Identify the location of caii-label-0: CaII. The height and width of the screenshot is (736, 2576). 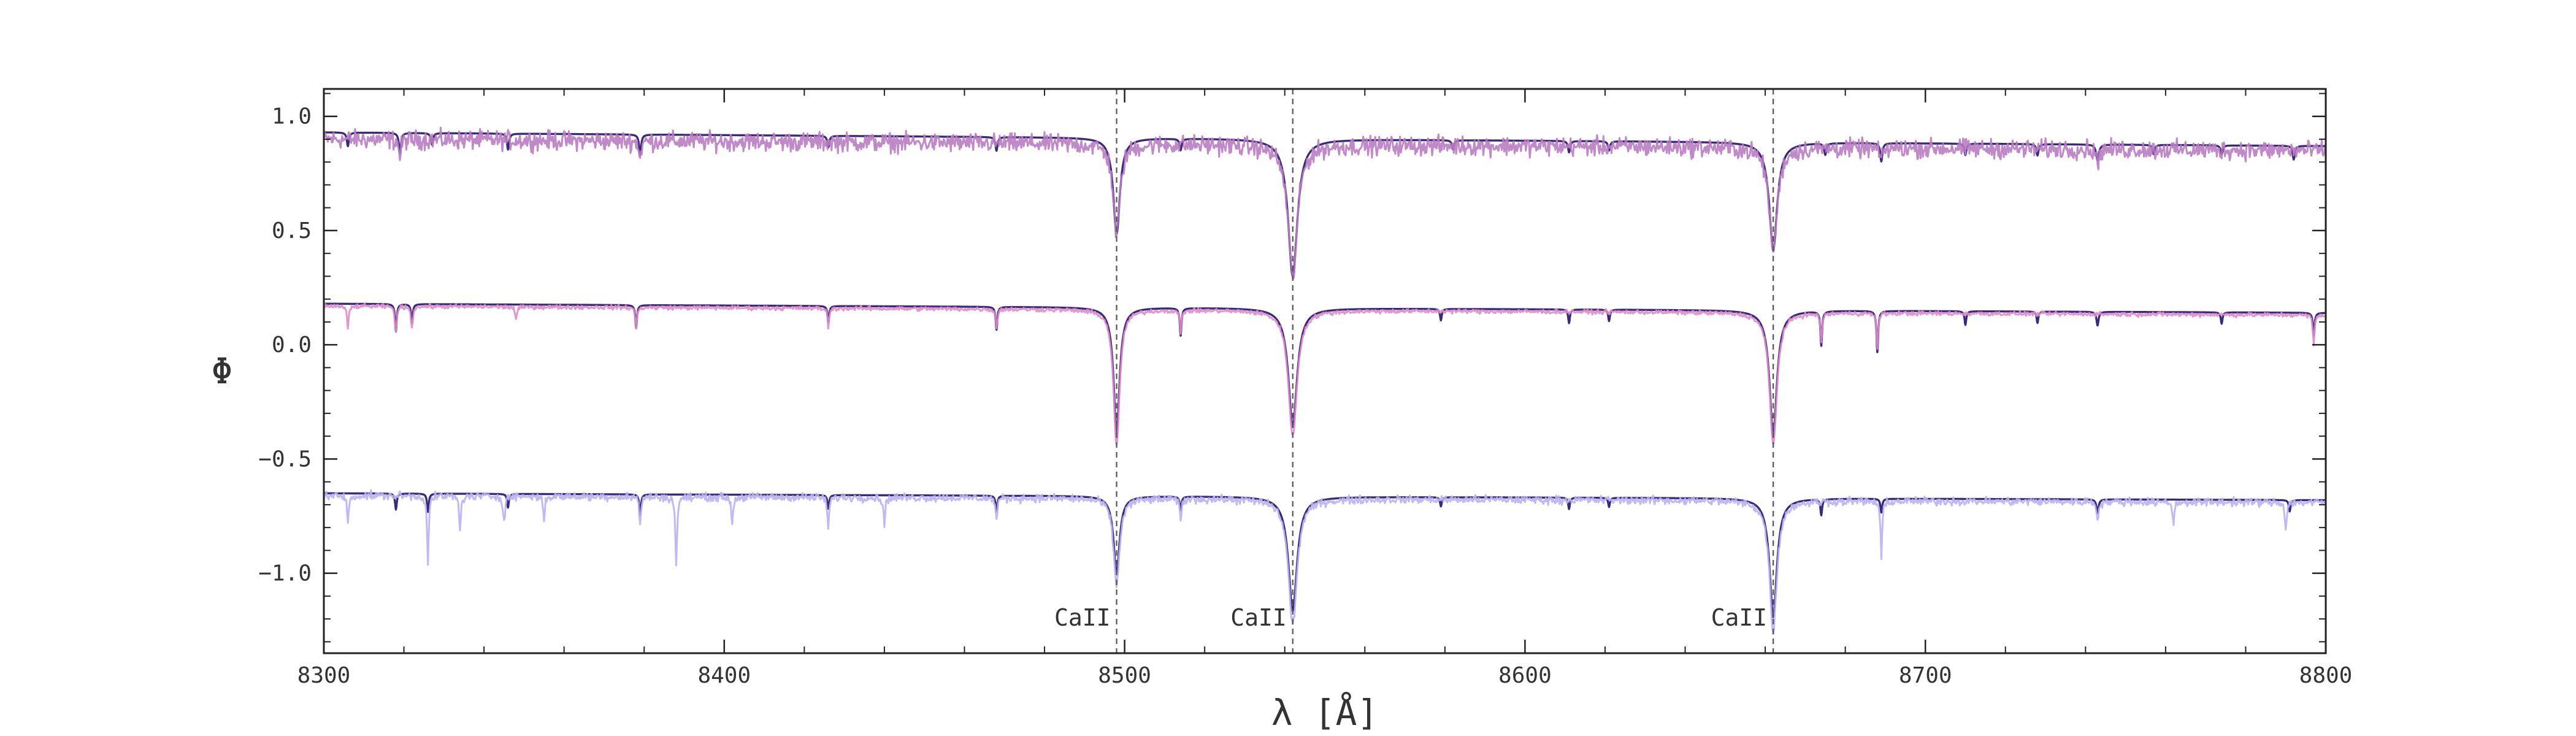
(1082, 617).